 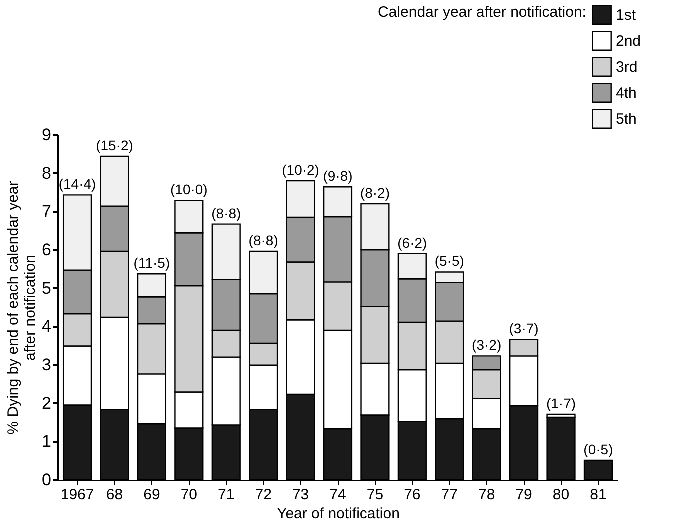 What do you see at coordinates (487, 495) in the screenshot?
I see `x-tick-label: 78` at bounding box center [487, 495].